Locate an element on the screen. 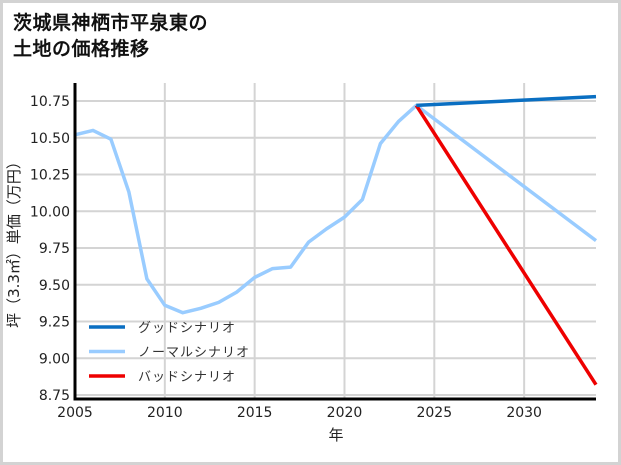 Image resolution: width=621 pixels, height=465 pixels. y-tick-label: 9.25 is located at coordinates (54, 323).